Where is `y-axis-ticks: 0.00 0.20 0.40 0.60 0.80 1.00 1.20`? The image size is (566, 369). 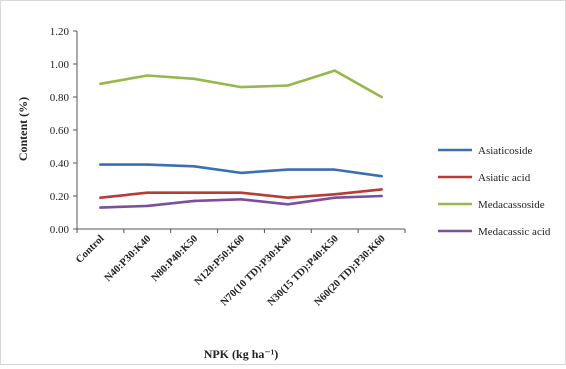 y-axis-ticks: 0.00 0.20 0.40 0.60 0.80 1.00 1.20 is located at coordinates (63, 131).